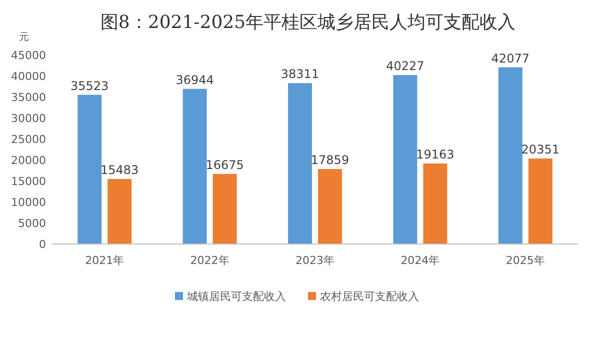  I want to click on data-label: 15483, so click(119, 169).